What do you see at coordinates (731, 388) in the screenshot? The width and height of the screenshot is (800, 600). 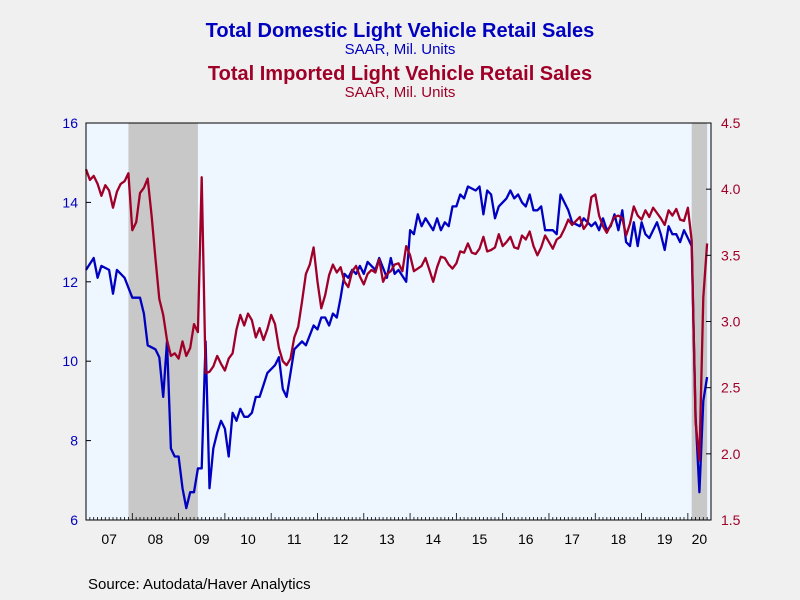 I see `y-right-tick-label: 2.5` at bounding box center [731, 388].